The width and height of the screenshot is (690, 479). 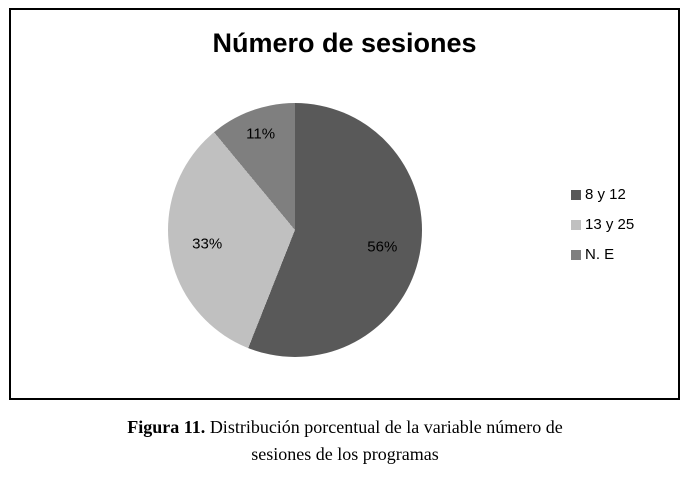 I want to click on pie-slice-label: 33%, so click(x=207, y=244).